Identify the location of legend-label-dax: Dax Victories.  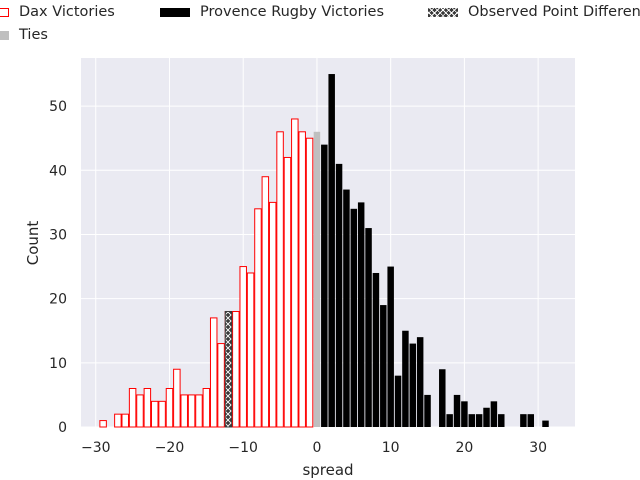
(67, 12).